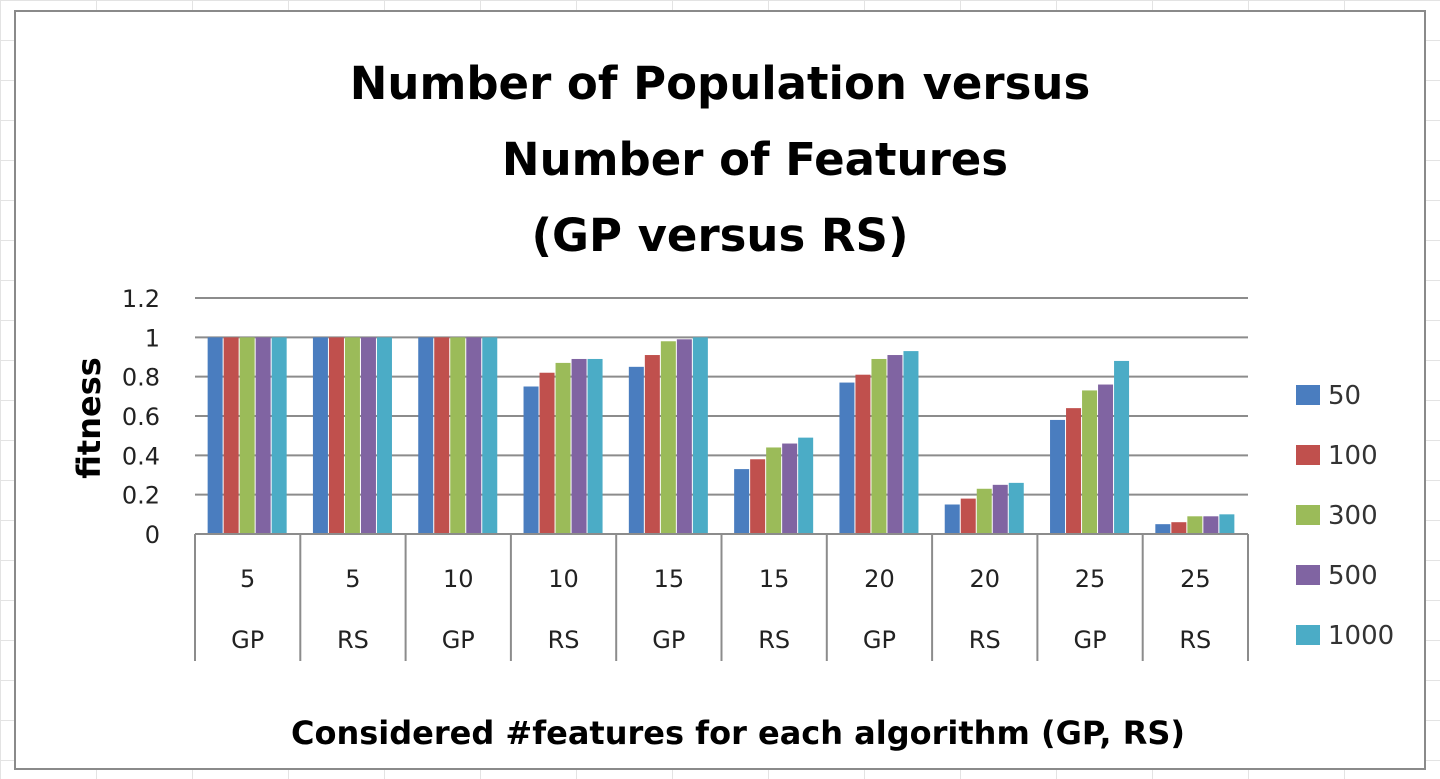 This screenshot has width=1440, height=779. Describe the element at coordinates (458, 640) in the screenshot. I see `x-tick-algorithm-2: GP` at that location.